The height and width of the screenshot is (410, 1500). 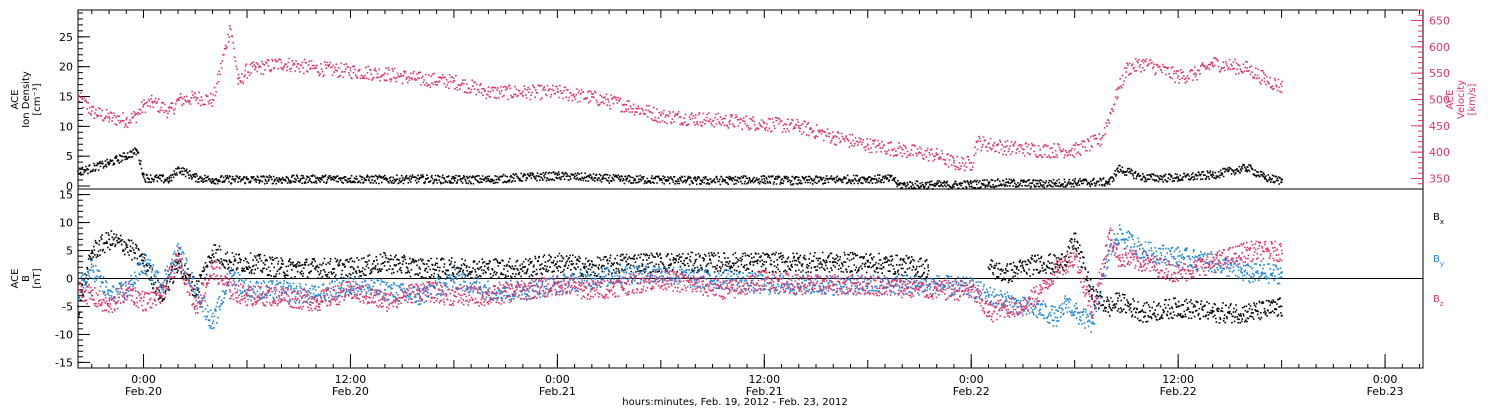 What do you see at coordinates (1472, 99) in the screenshot?
I see `velocity-axis-title-line: [km/s]` at bounding box center [1472, 99].